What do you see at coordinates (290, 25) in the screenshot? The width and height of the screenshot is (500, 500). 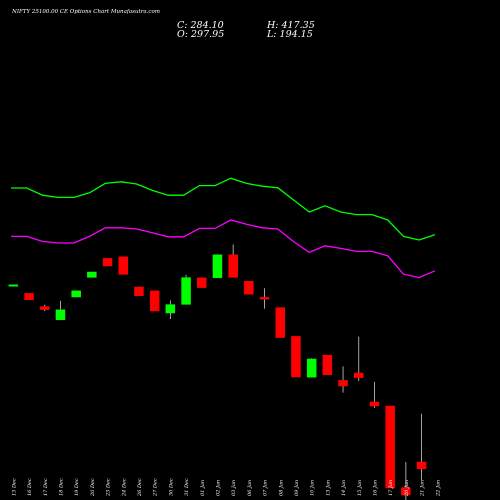 I see `high-readout: H: 417.35` at bounding box center [290, 25].